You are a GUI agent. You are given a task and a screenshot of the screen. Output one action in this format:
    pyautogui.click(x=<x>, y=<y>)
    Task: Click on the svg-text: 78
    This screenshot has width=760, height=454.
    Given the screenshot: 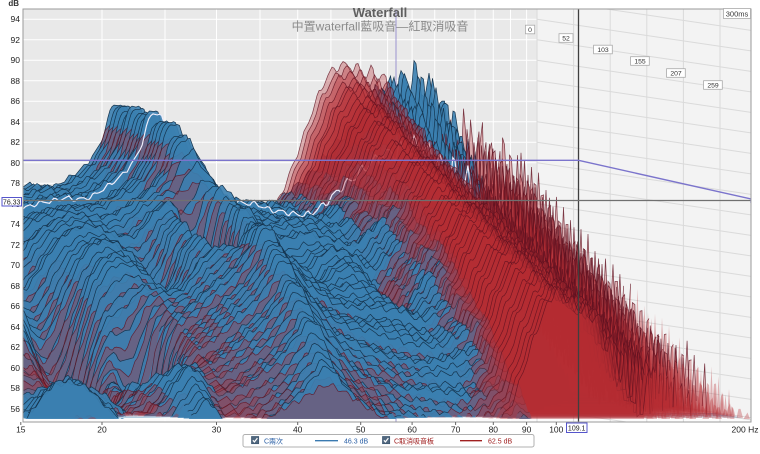 What is the action you would take?
    pyautogui.click(x=16, y=183)
    